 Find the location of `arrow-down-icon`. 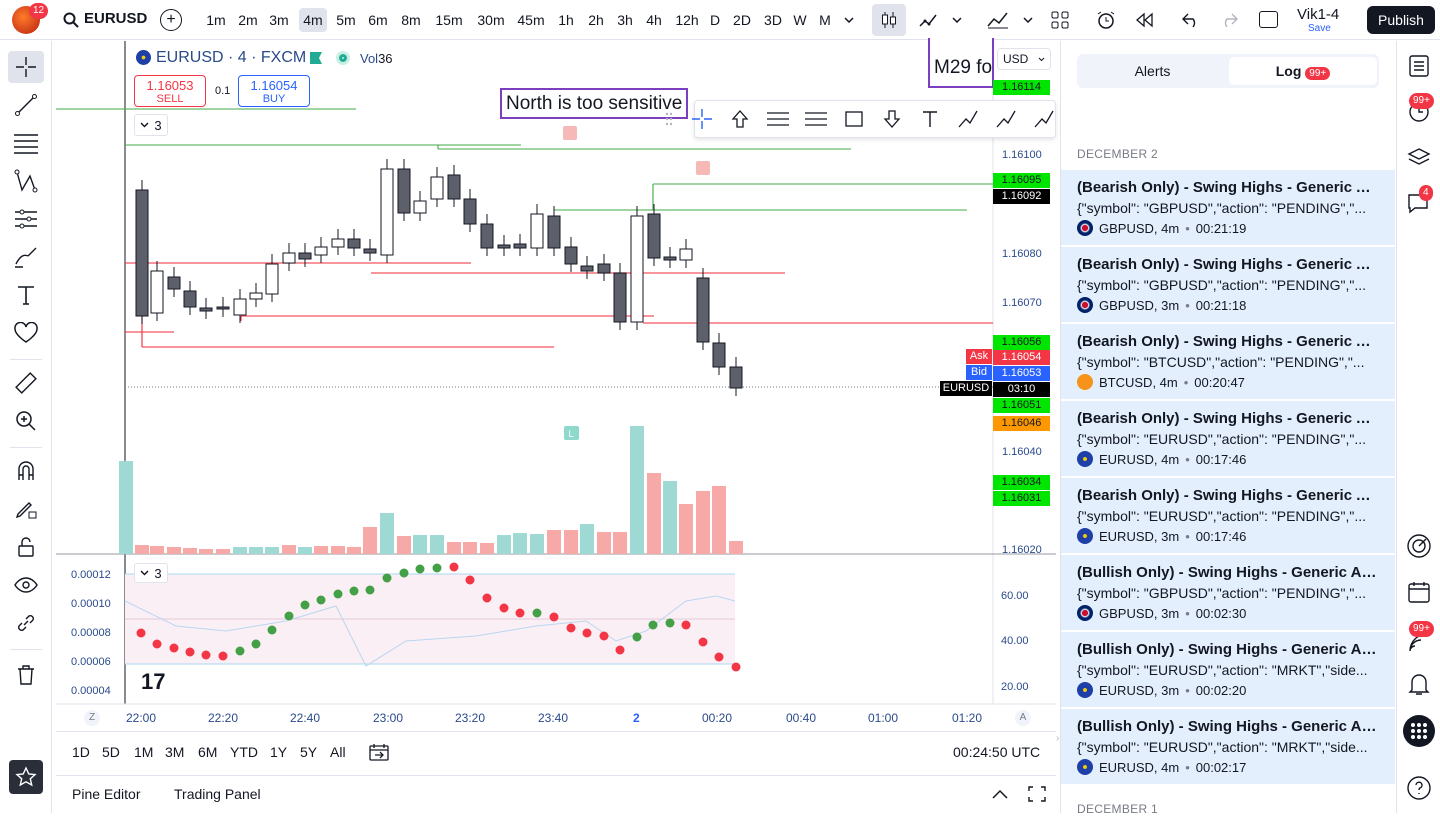

arrow-down-icon is located at coordinates (892, 119).